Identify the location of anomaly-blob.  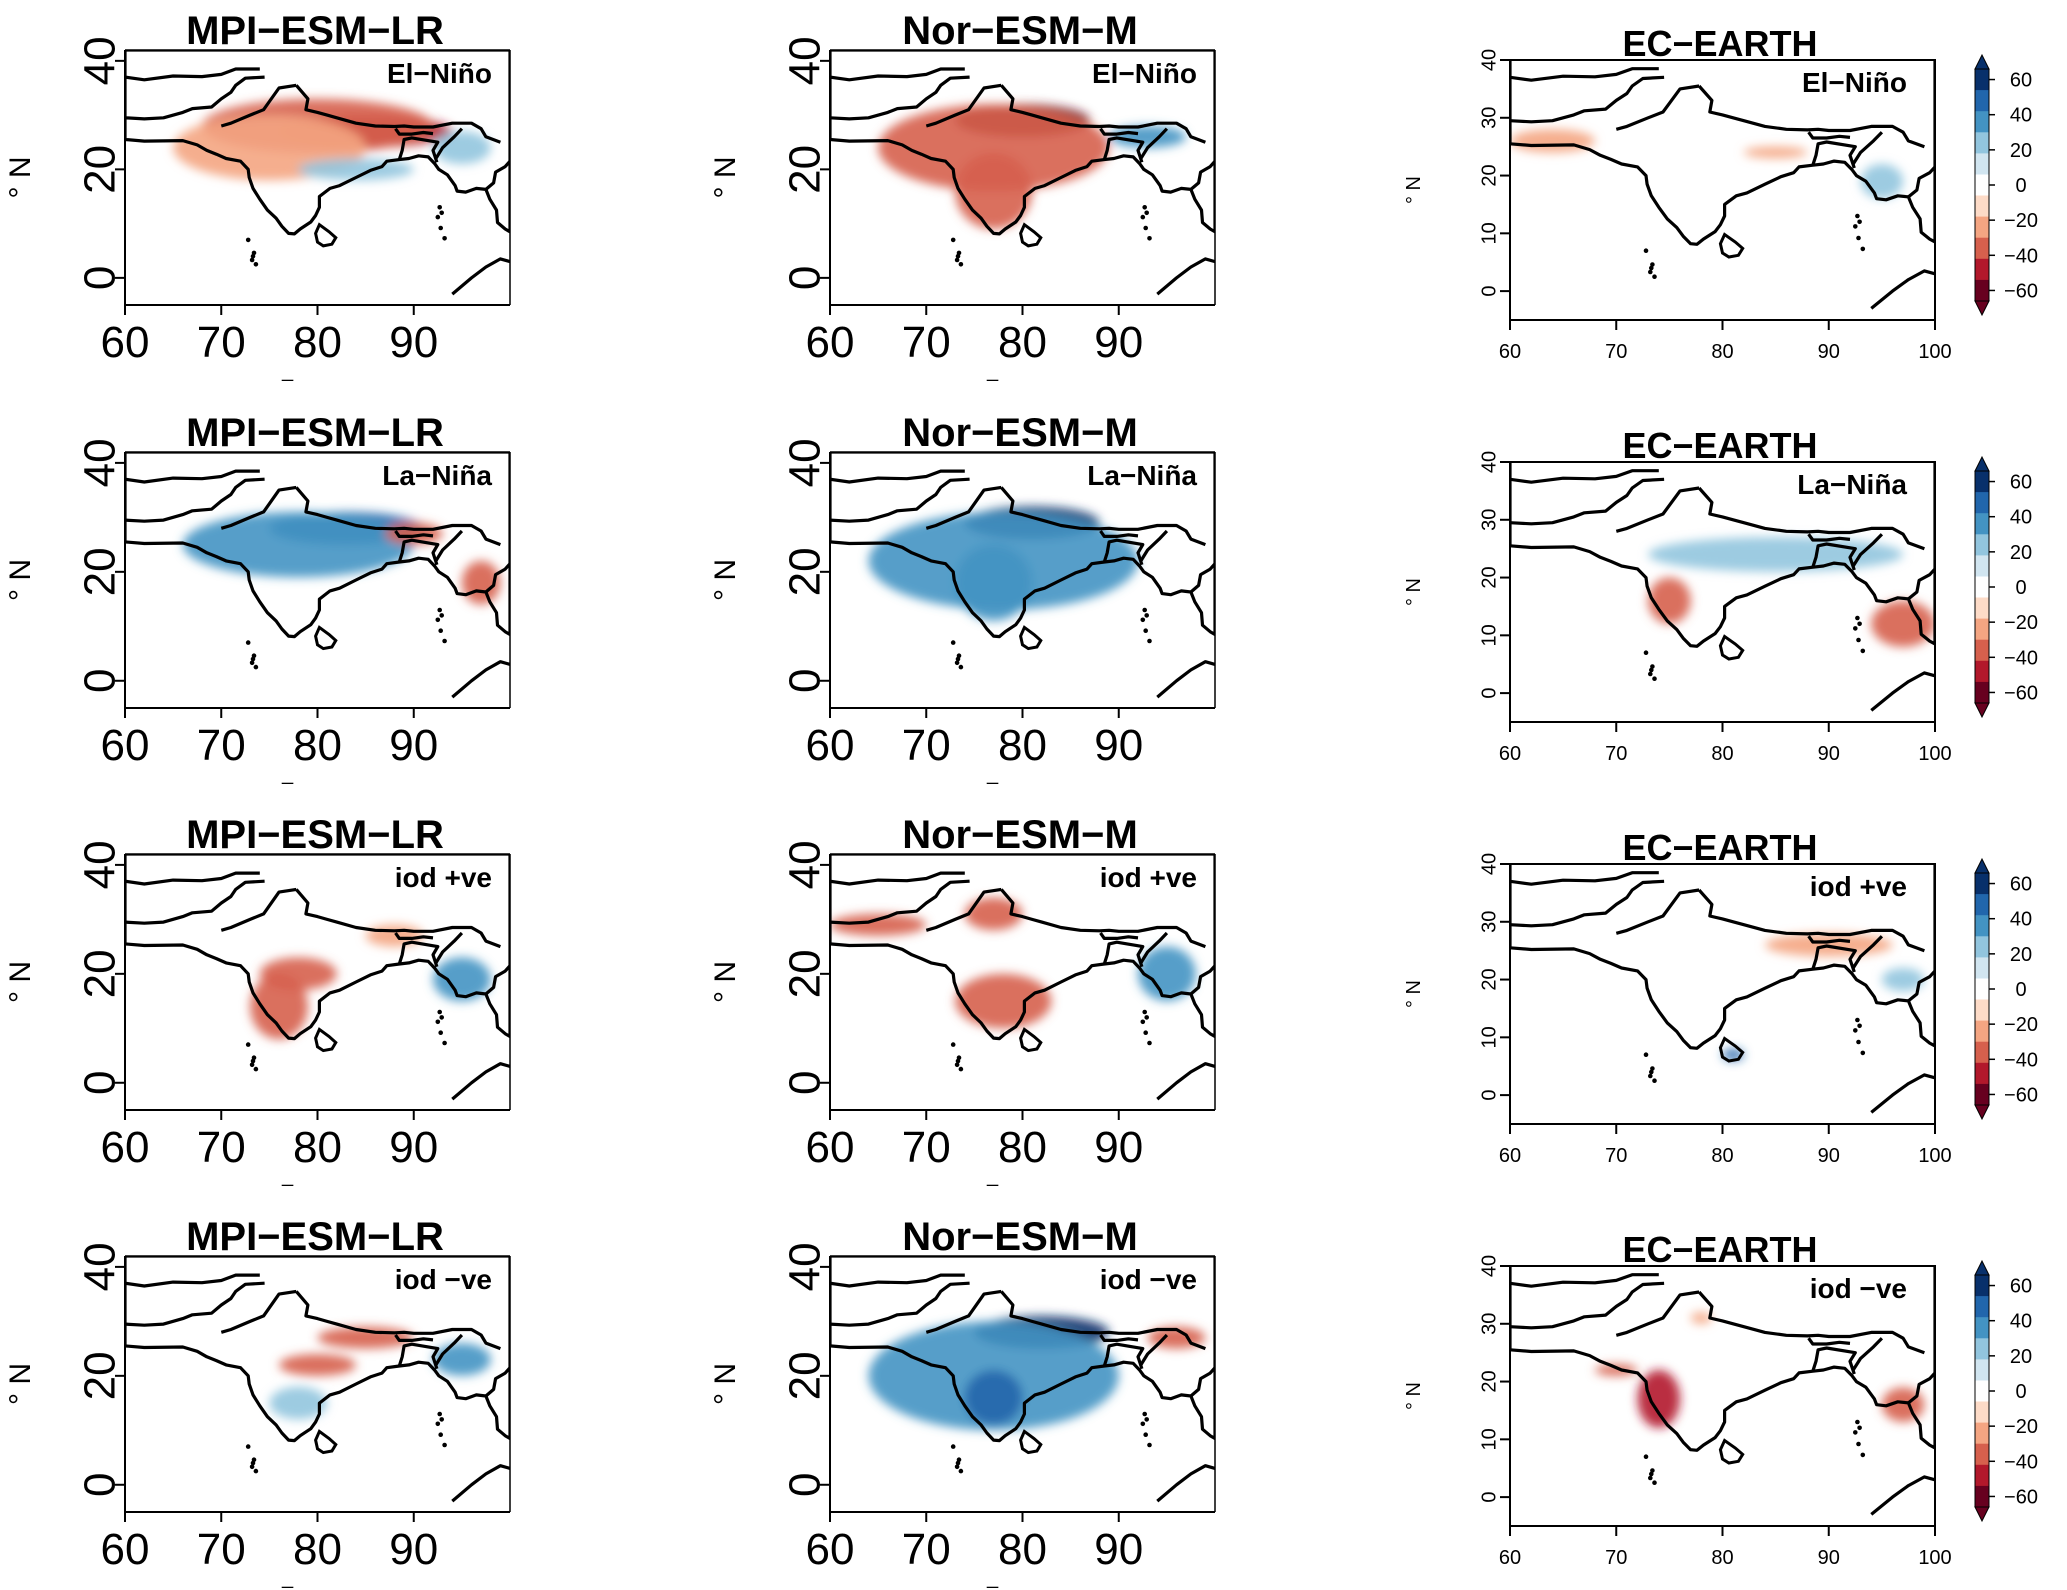
(1775, 152).